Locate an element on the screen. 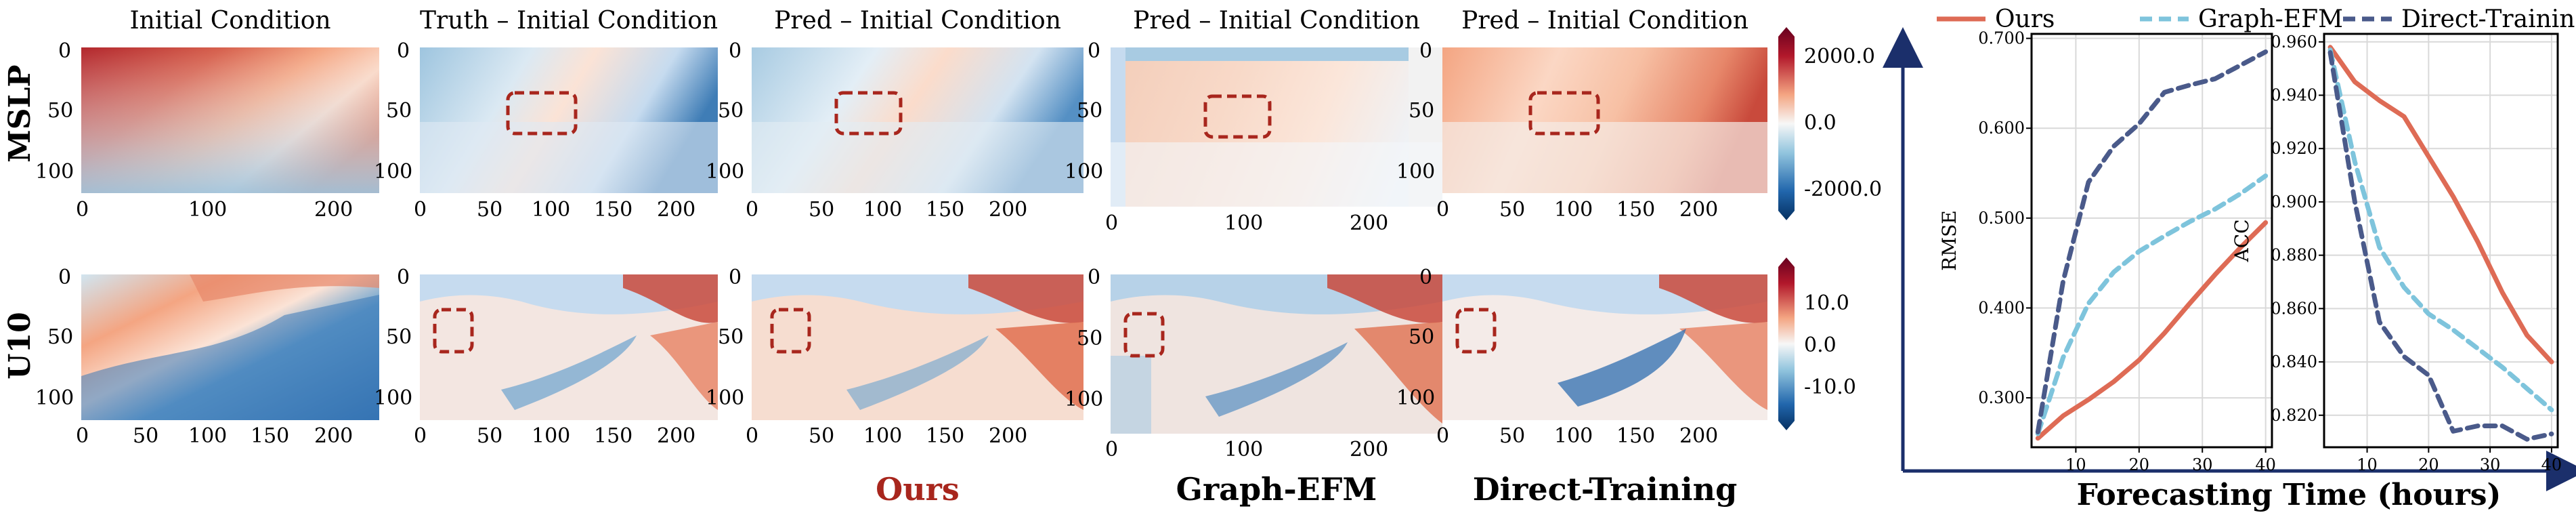  method-label-direct: Direct-Training is located at coordinates (1605, 490).